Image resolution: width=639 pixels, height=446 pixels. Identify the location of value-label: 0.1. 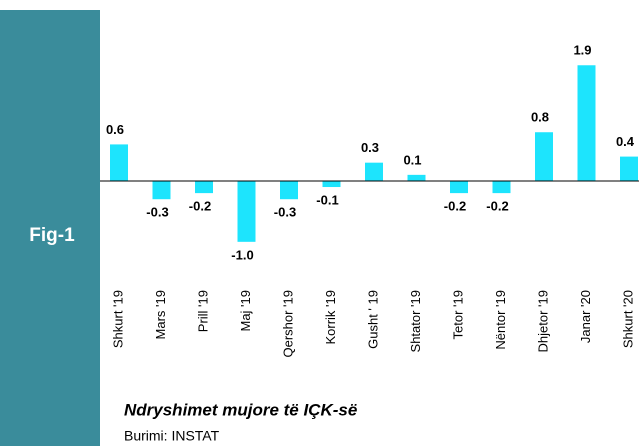
(412, 159).